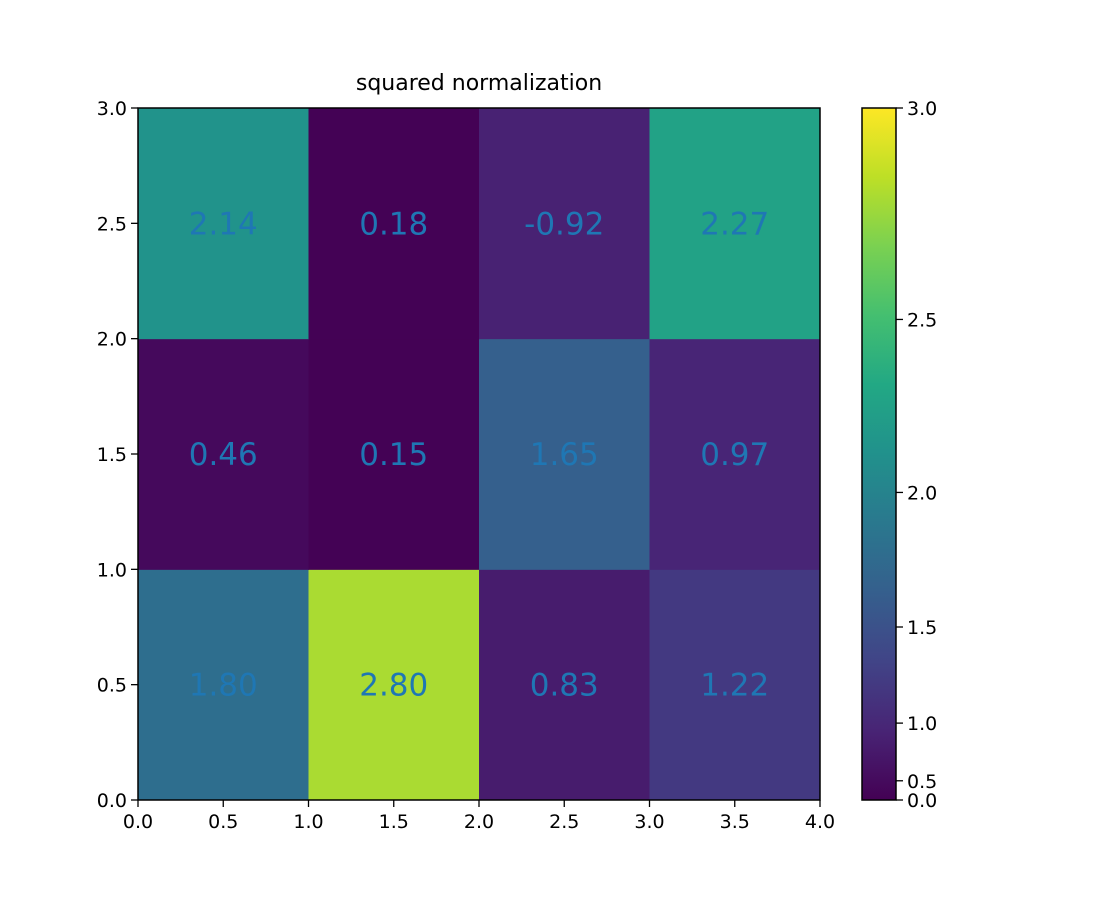 The image size is (1100, 904). I want to click on colorbar-tick-label: 0.0, so click(922, 801).